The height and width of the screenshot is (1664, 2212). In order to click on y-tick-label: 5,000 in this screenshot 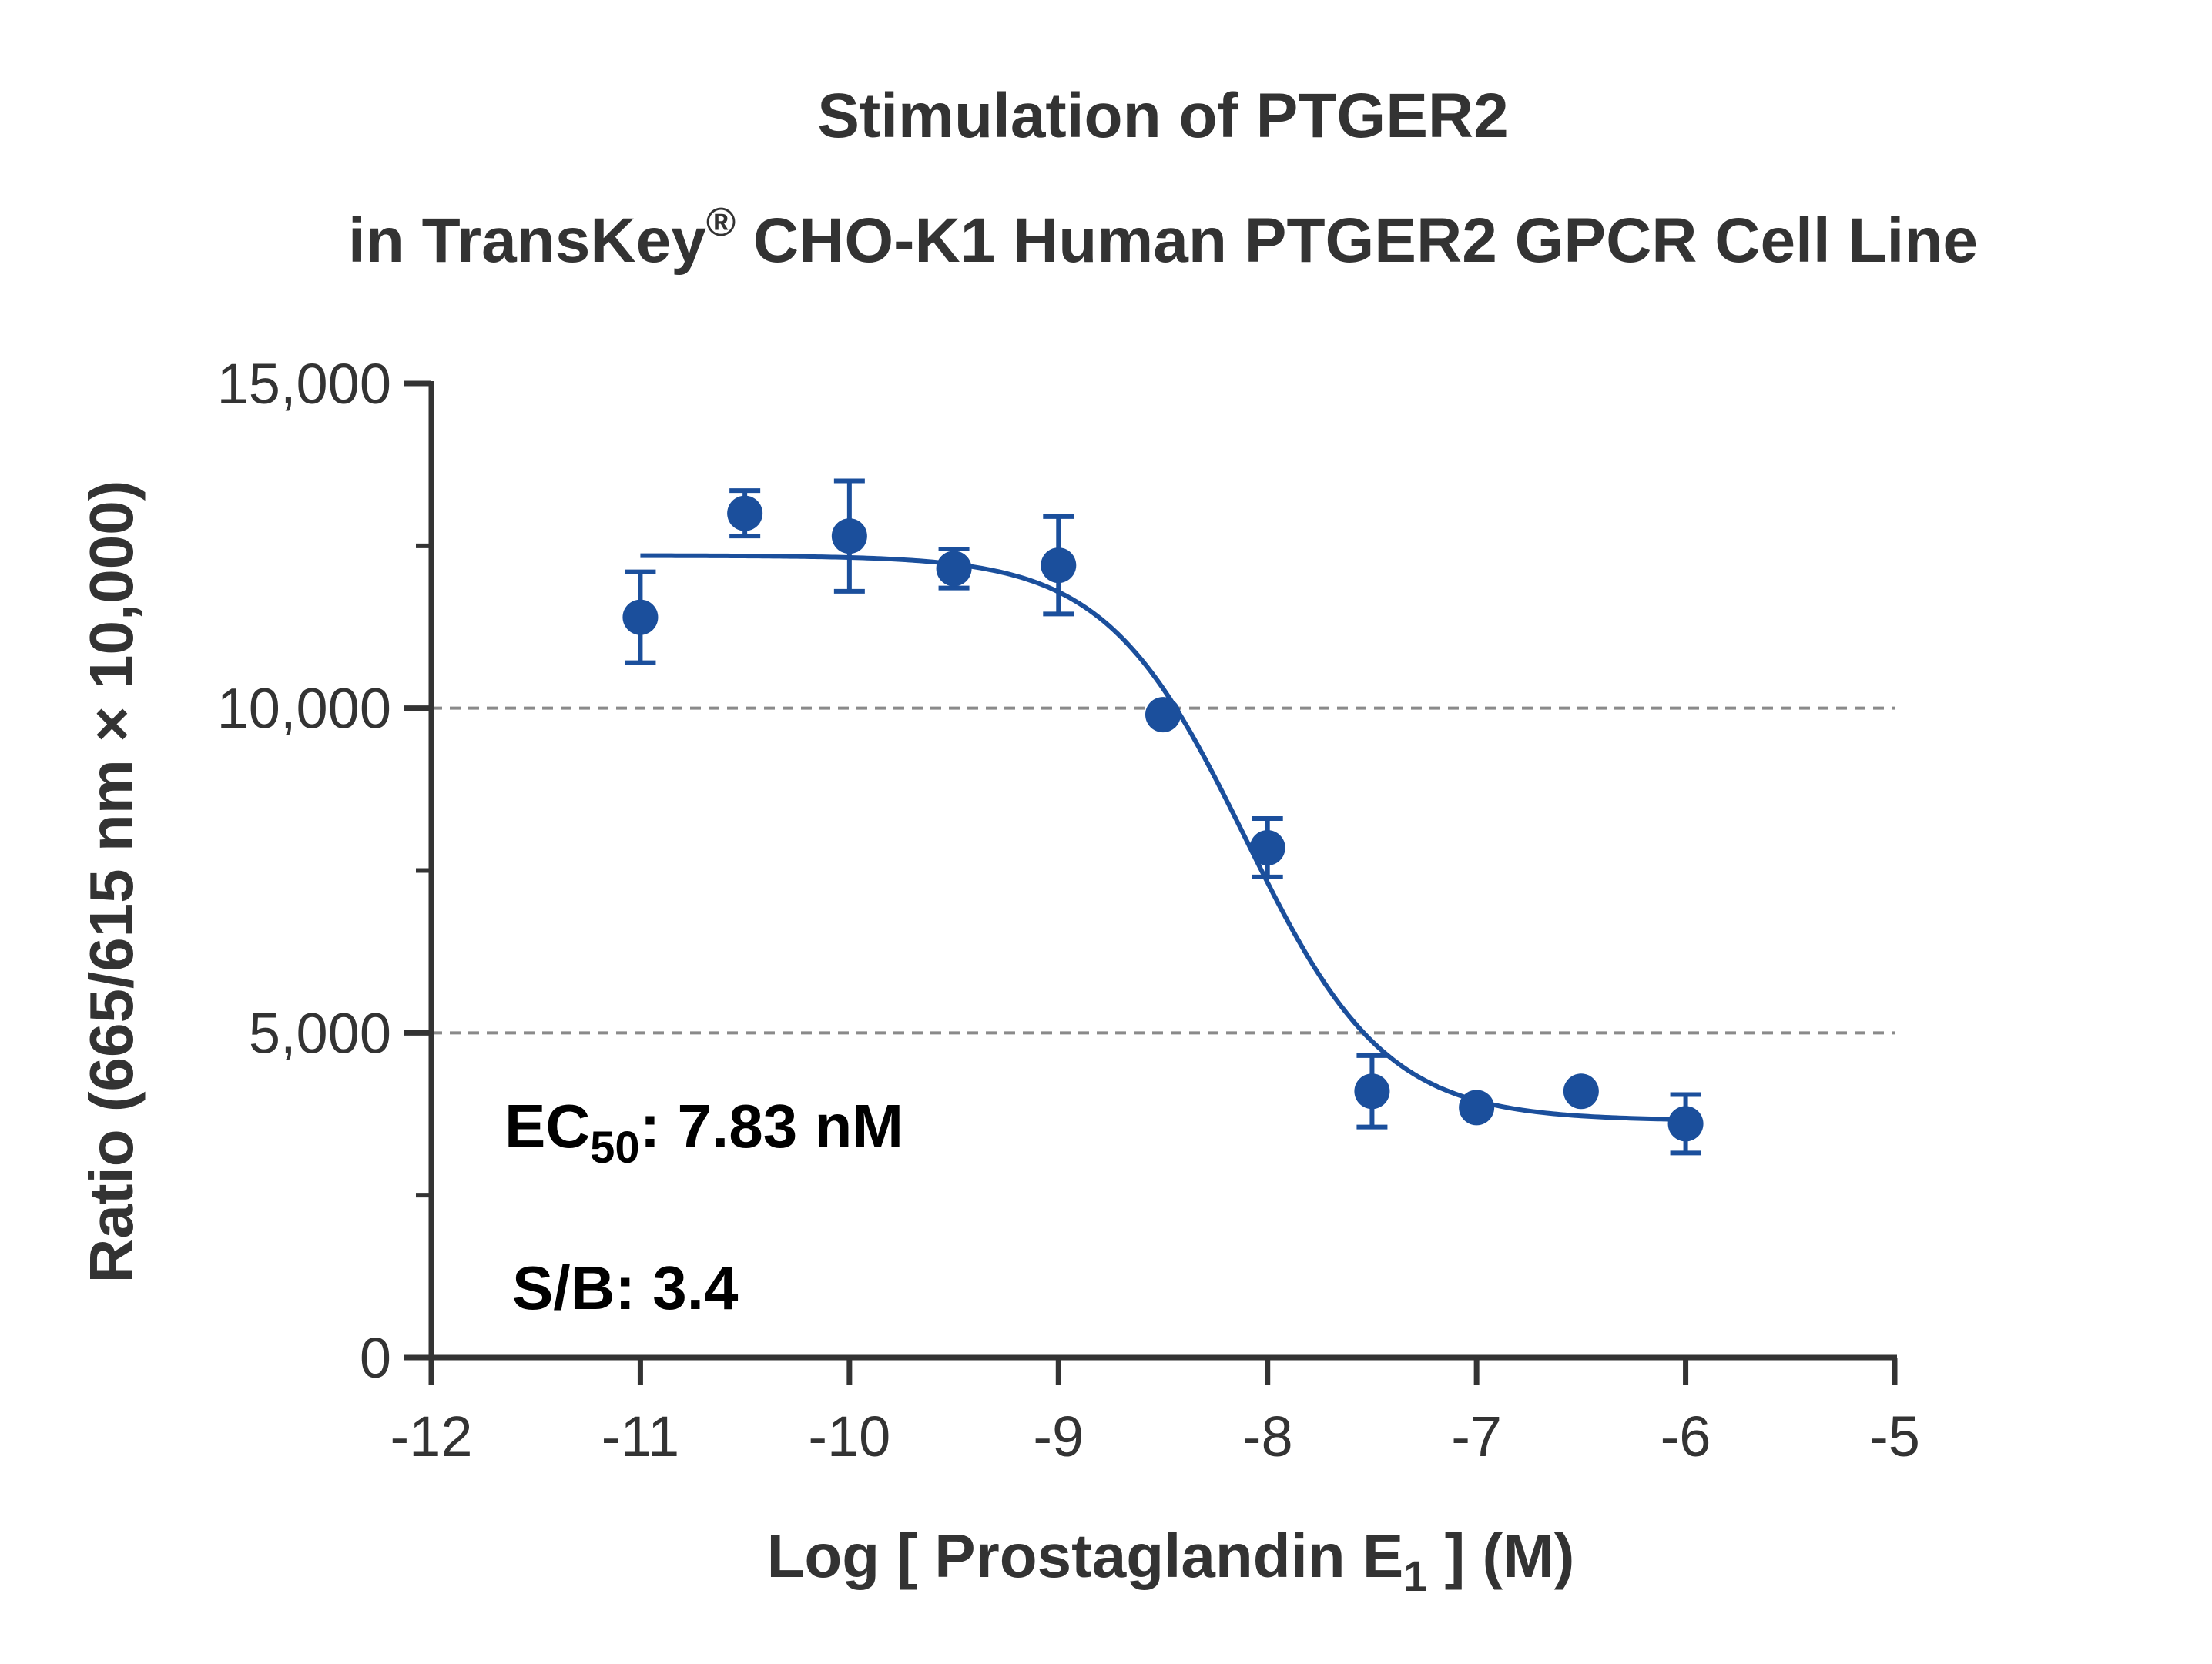, I will do `click(320, 1033)`.